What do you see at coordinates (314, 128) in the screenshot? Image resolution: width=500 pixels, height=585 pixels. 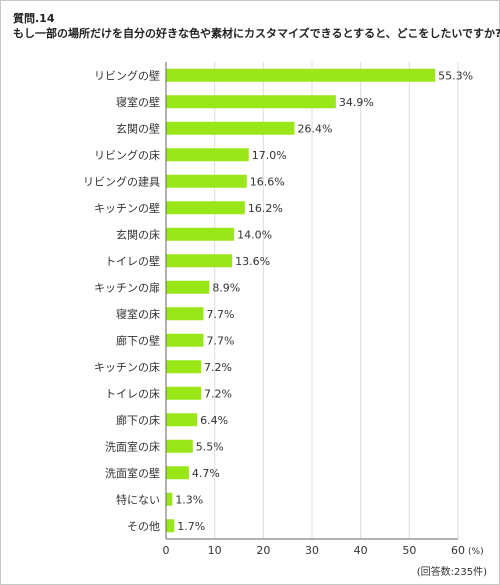 I see `value-label: 26.4%` at bounding box center [314, 128].